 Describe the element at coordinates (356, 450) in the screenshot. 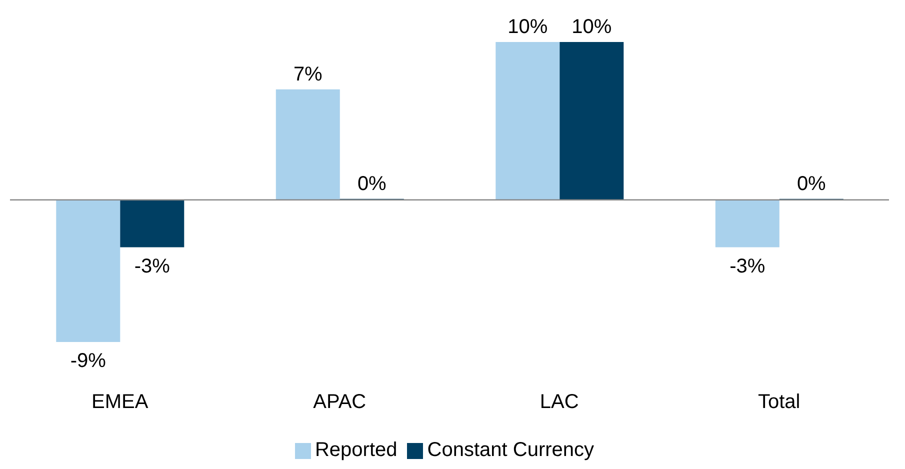

I see `legend-label: Reported` at that location.